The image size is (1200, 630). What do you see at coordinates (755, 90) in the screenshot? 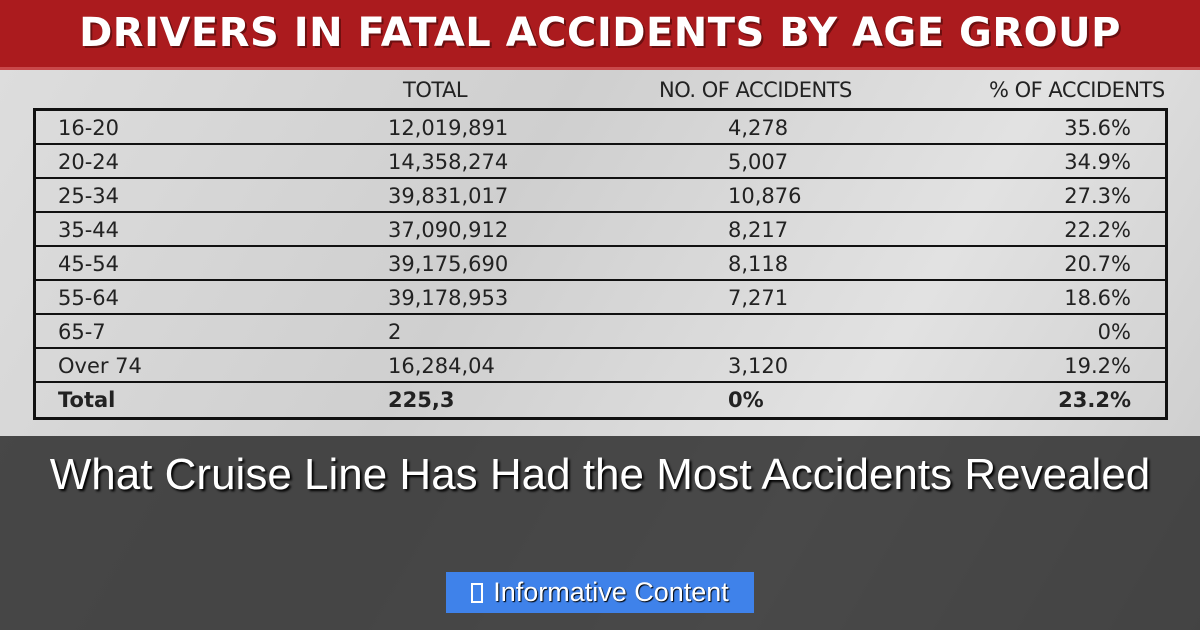
I see `column-header-accidents: NO. OF ACCIDENTS` at bounding box center [755, 90].